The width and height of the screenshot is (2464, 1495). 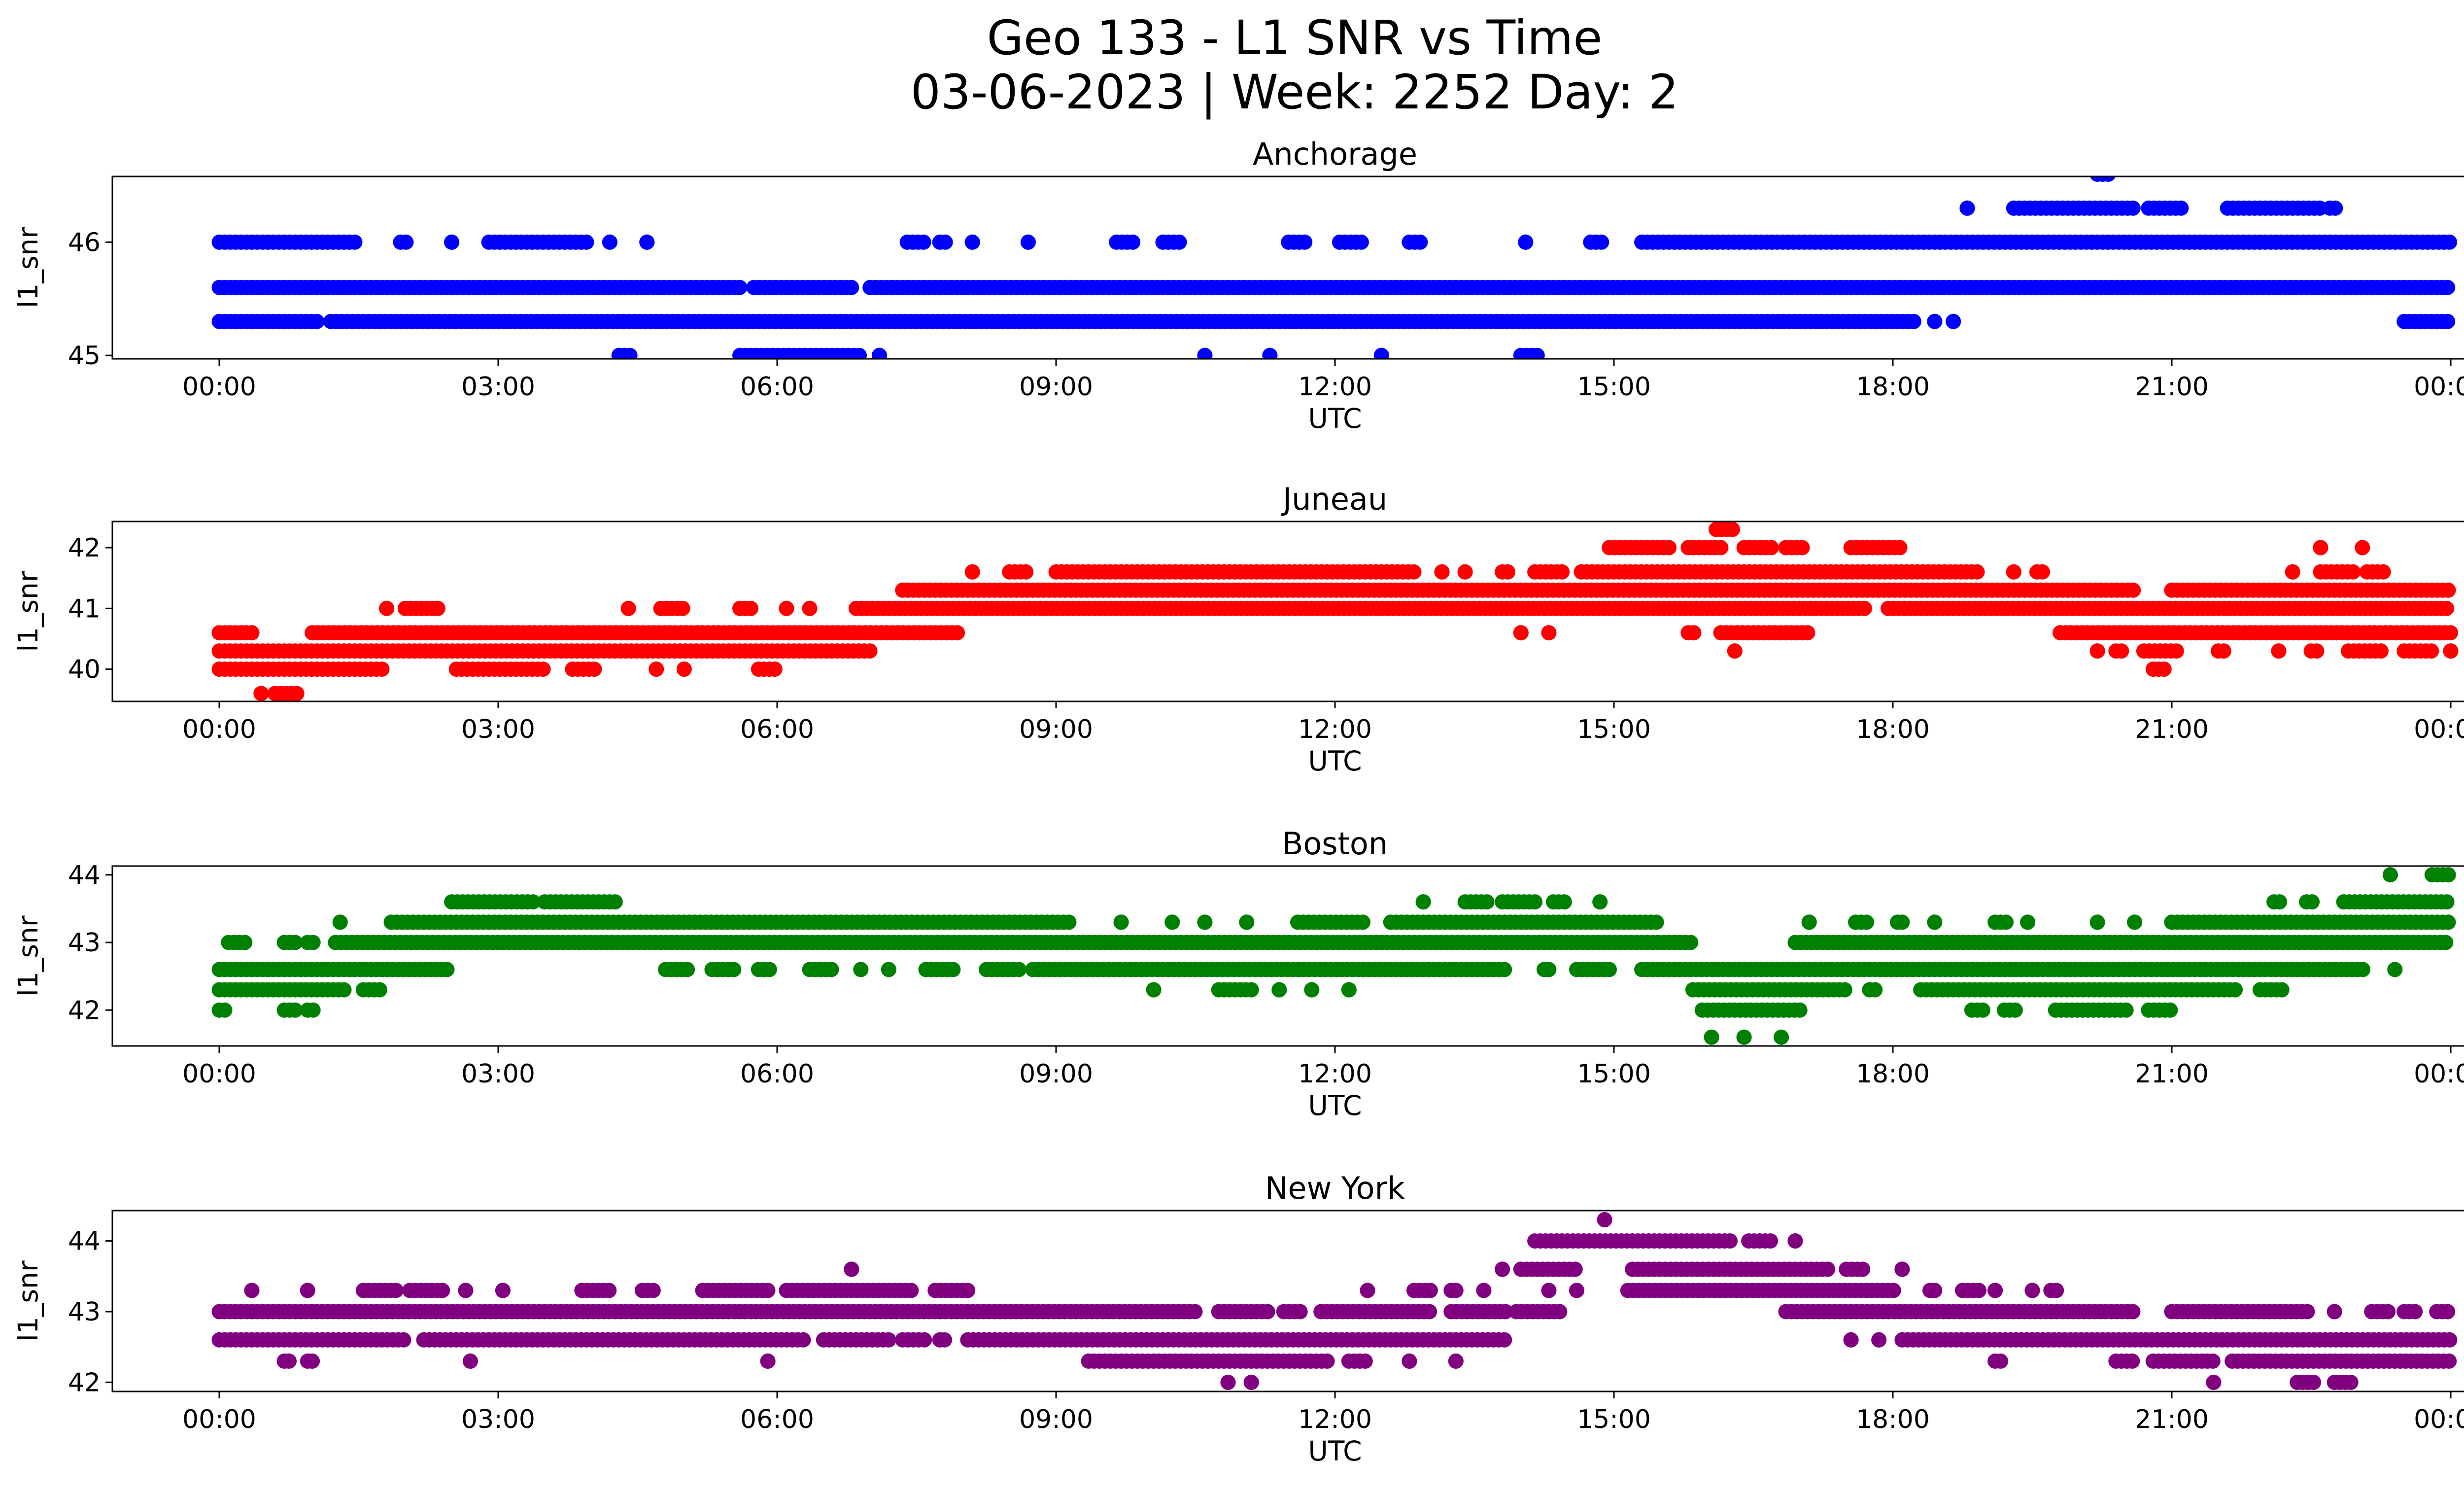 I want to click on y-tick-label: 45, so click(x=84, y=356).